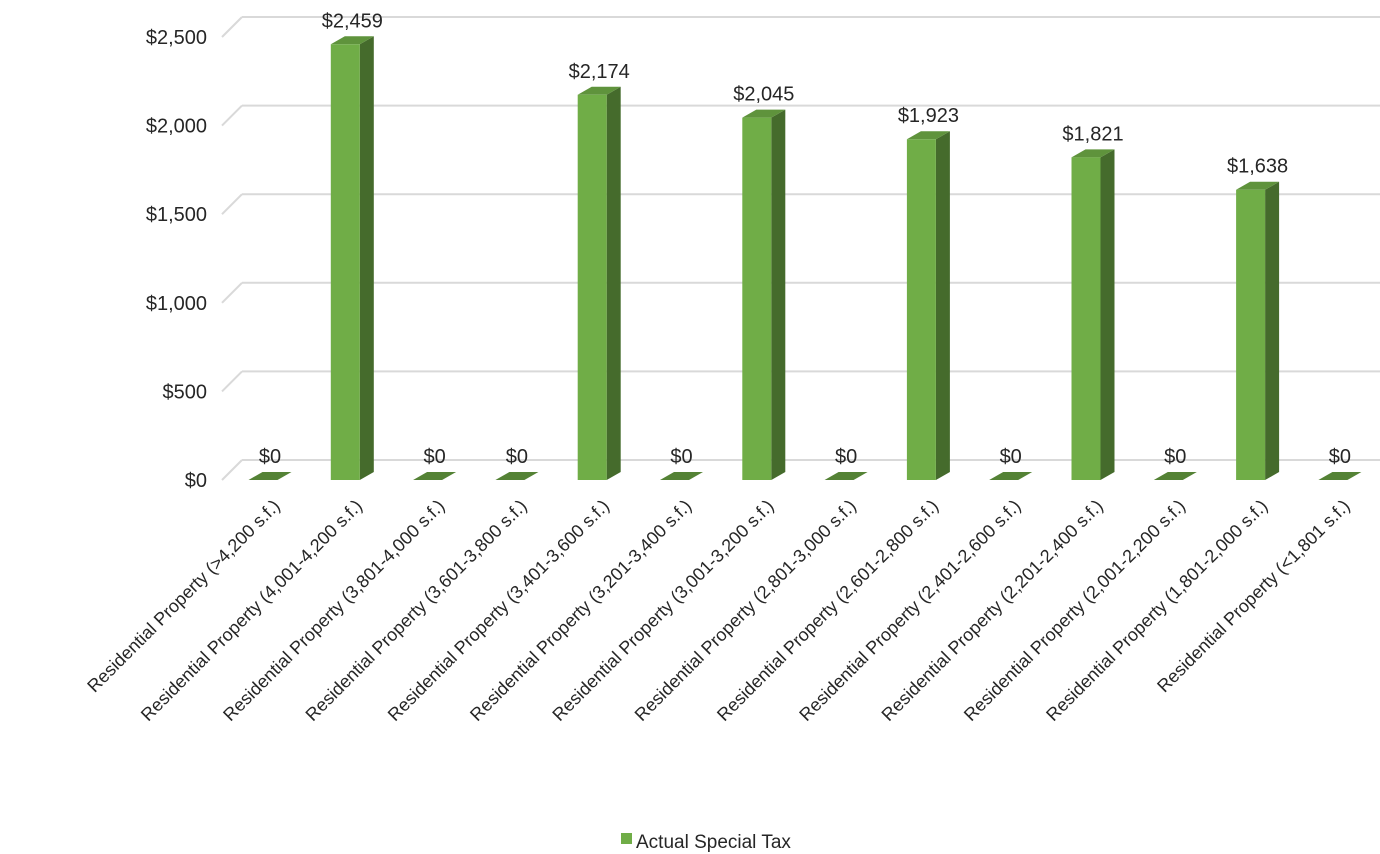 This screenshot has width=1380, height=854. What do you see at coordinates (928, 116) in the screenshot?
I see `data-label: $1,923` at bounding box center [928, 116].